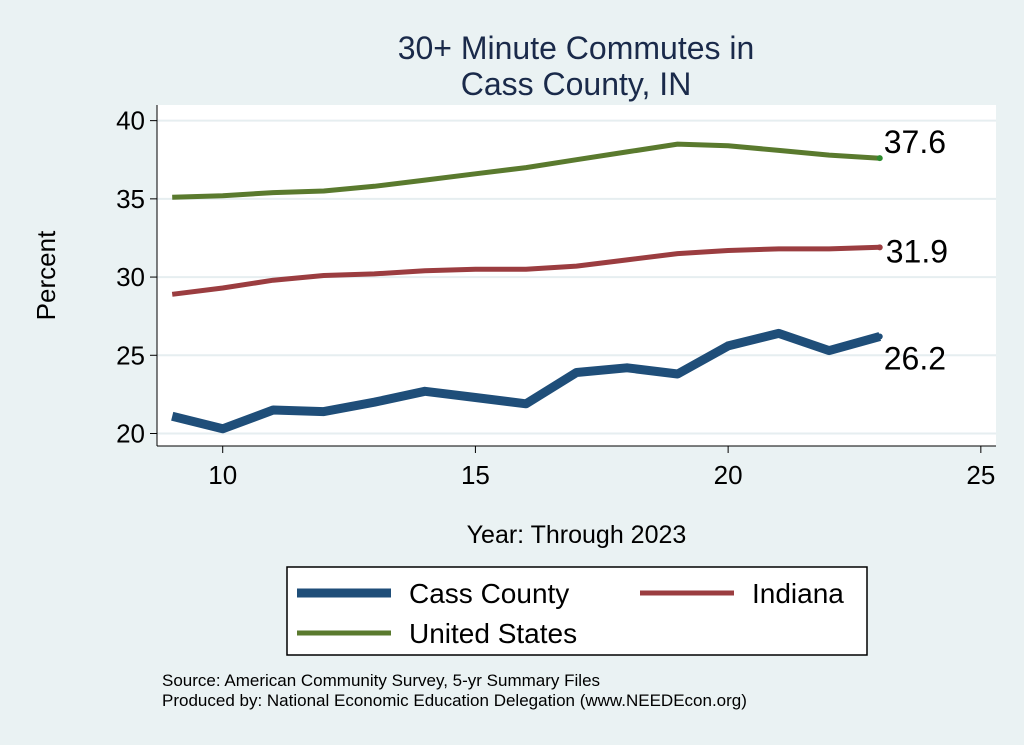  What do you see at coordinates (525, 270) in the screenshot?
I see `series-line-indiana` at bounding box center [525, 270].